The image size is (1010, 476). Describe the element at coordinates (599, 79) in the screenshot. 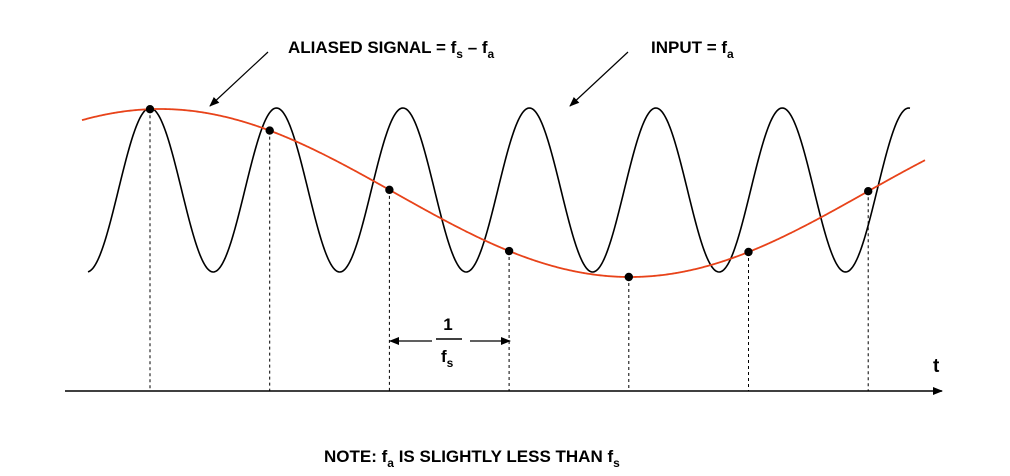

I see `input-pointer` at that location.